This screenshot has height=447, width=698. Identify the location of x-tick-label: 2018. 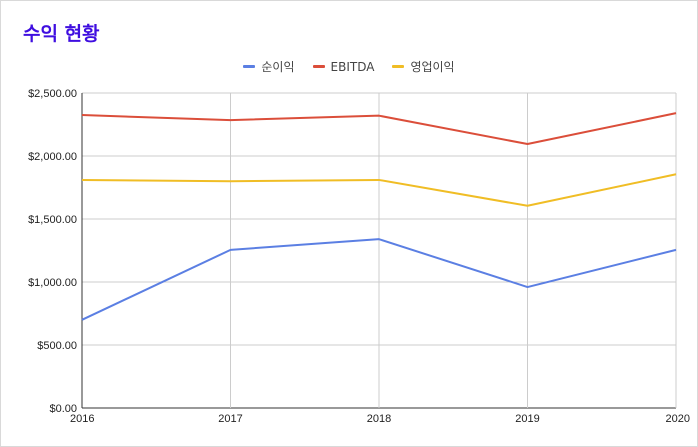
(379, 419).